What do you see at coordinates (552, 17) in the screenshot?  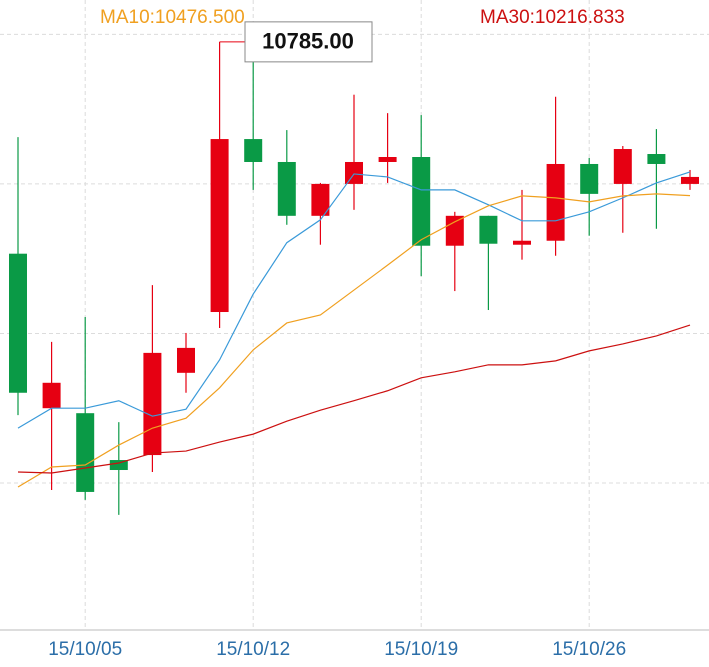 I see `legend-entry: MA30:10216.833` at bounding box center [552, 17].